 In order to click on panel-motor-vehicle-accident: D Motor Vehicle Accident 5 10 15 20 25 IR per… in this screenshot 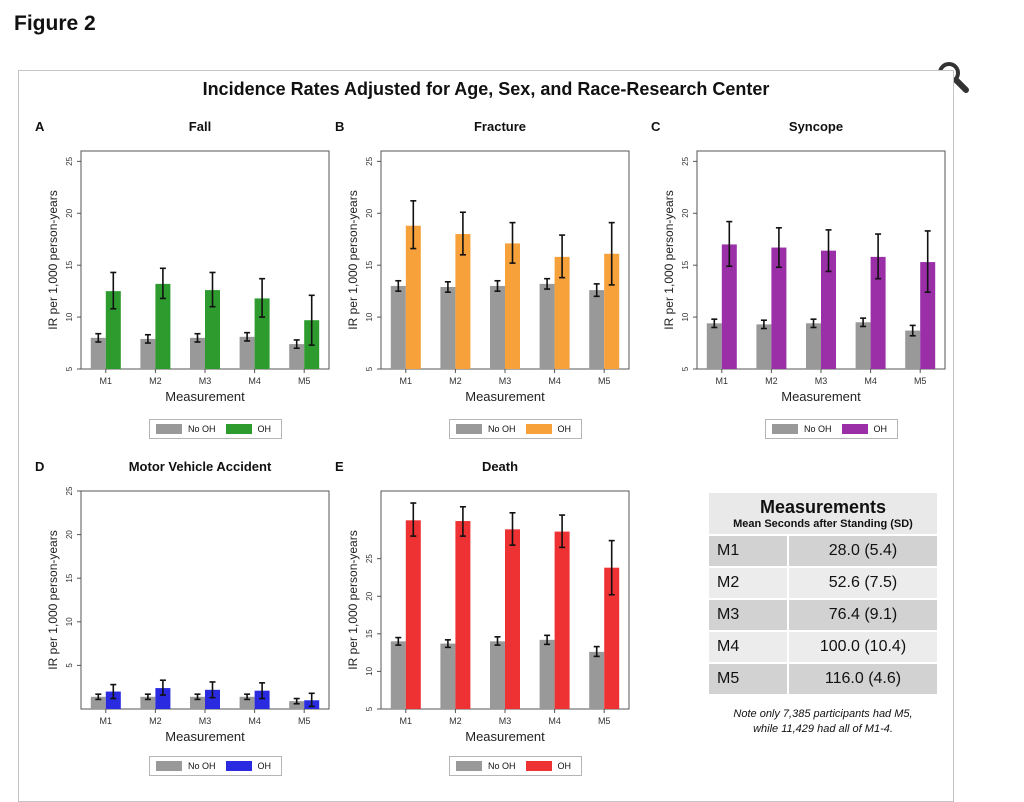, I will do `click(185, 624)`.